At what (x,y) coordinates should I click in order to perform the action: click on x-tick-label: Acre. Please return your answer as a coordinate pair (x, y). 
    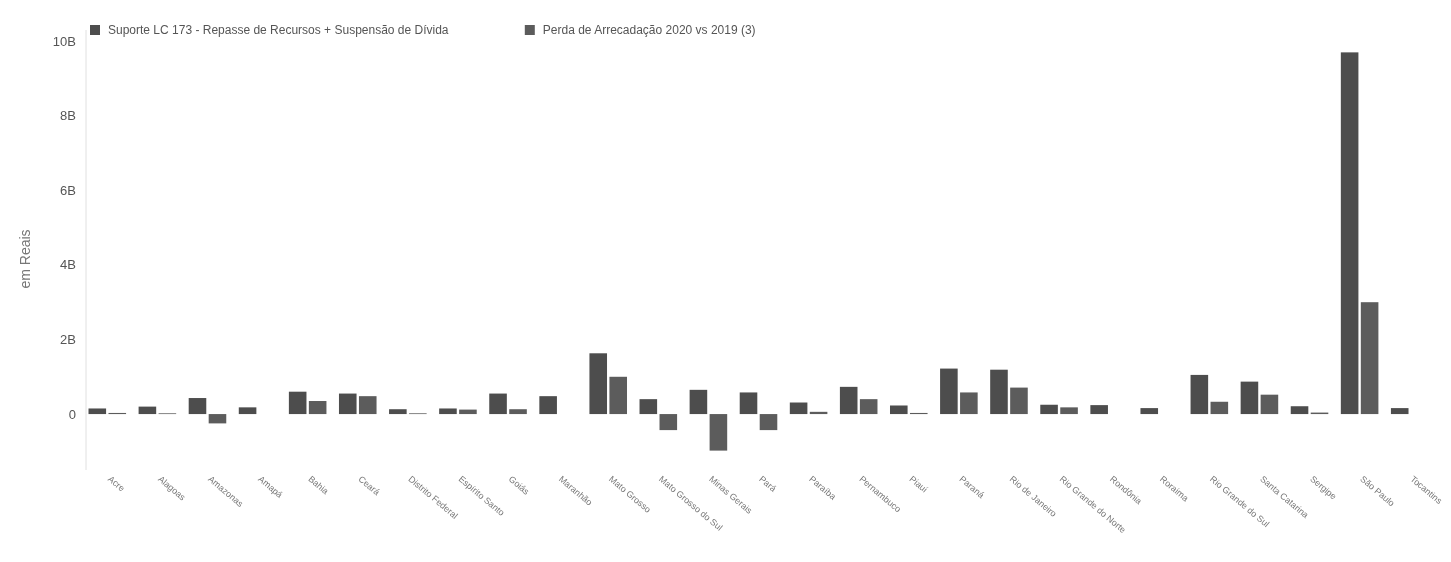
    Looking at the image, I should click on (116, 483).